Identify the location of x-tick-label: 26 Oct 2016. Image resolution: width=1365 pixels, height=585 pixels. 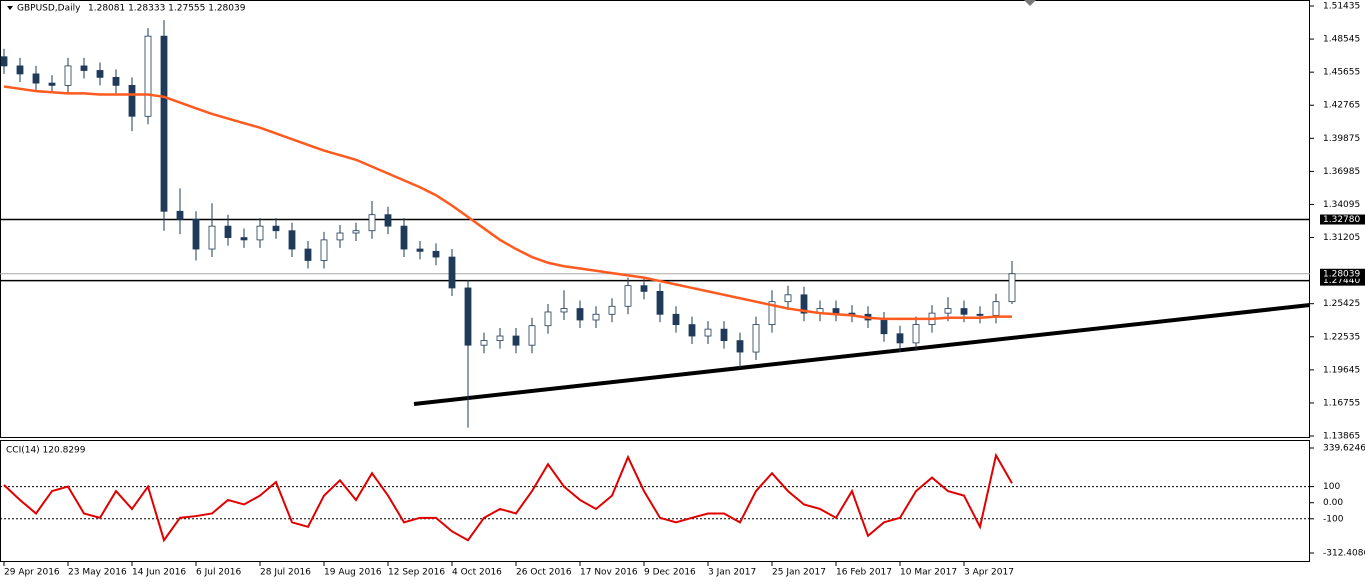
(544, 573).